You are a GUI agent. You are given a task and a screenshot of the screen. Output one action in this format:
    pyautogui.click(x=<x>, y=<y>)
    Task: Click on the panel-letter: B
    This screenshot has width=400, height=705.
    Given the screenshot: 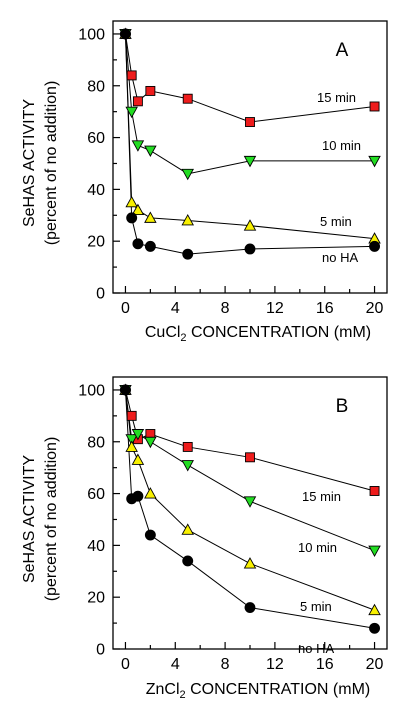 What is the action you would take?
    pyautogui.click(x=342, y=406)
    